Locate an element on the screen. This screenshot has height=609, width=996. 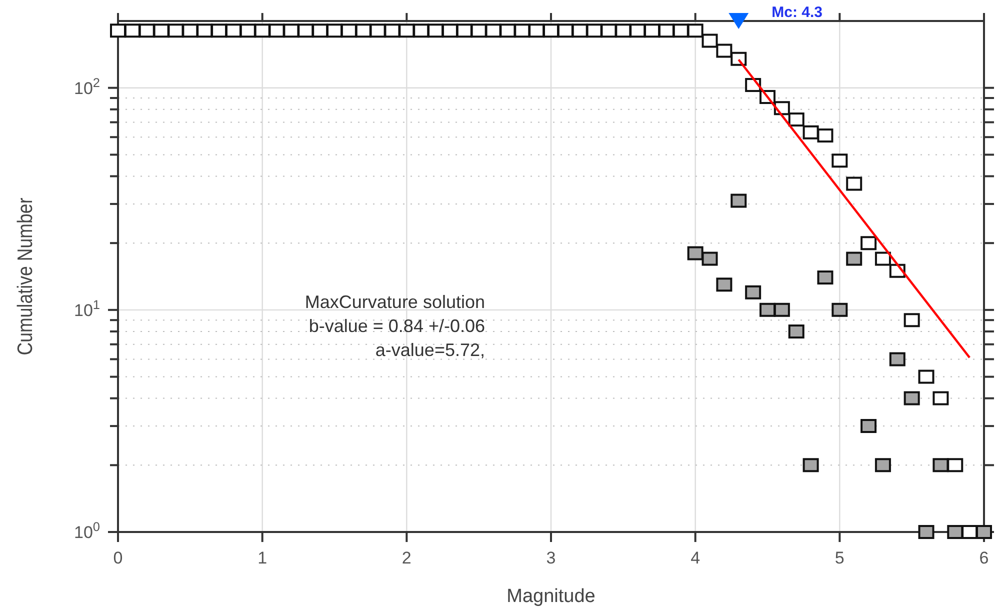
x-tick-label: 2 is located at coordinates (407, 558).